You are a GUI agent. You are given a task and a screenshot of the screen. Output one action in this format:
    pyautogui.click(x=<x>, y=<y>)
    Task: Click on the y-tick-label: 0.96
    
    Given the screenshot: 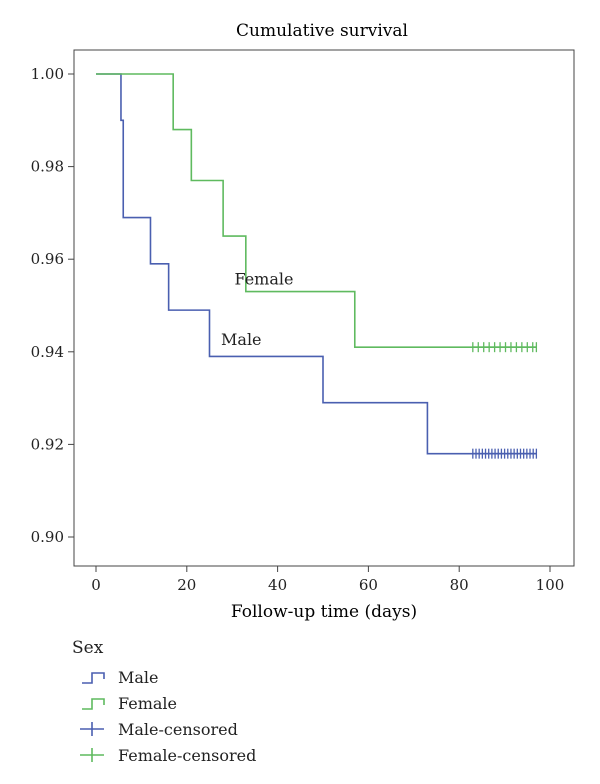 What is the action you would take?
    pyautogui.click(x=47, y=259)
    